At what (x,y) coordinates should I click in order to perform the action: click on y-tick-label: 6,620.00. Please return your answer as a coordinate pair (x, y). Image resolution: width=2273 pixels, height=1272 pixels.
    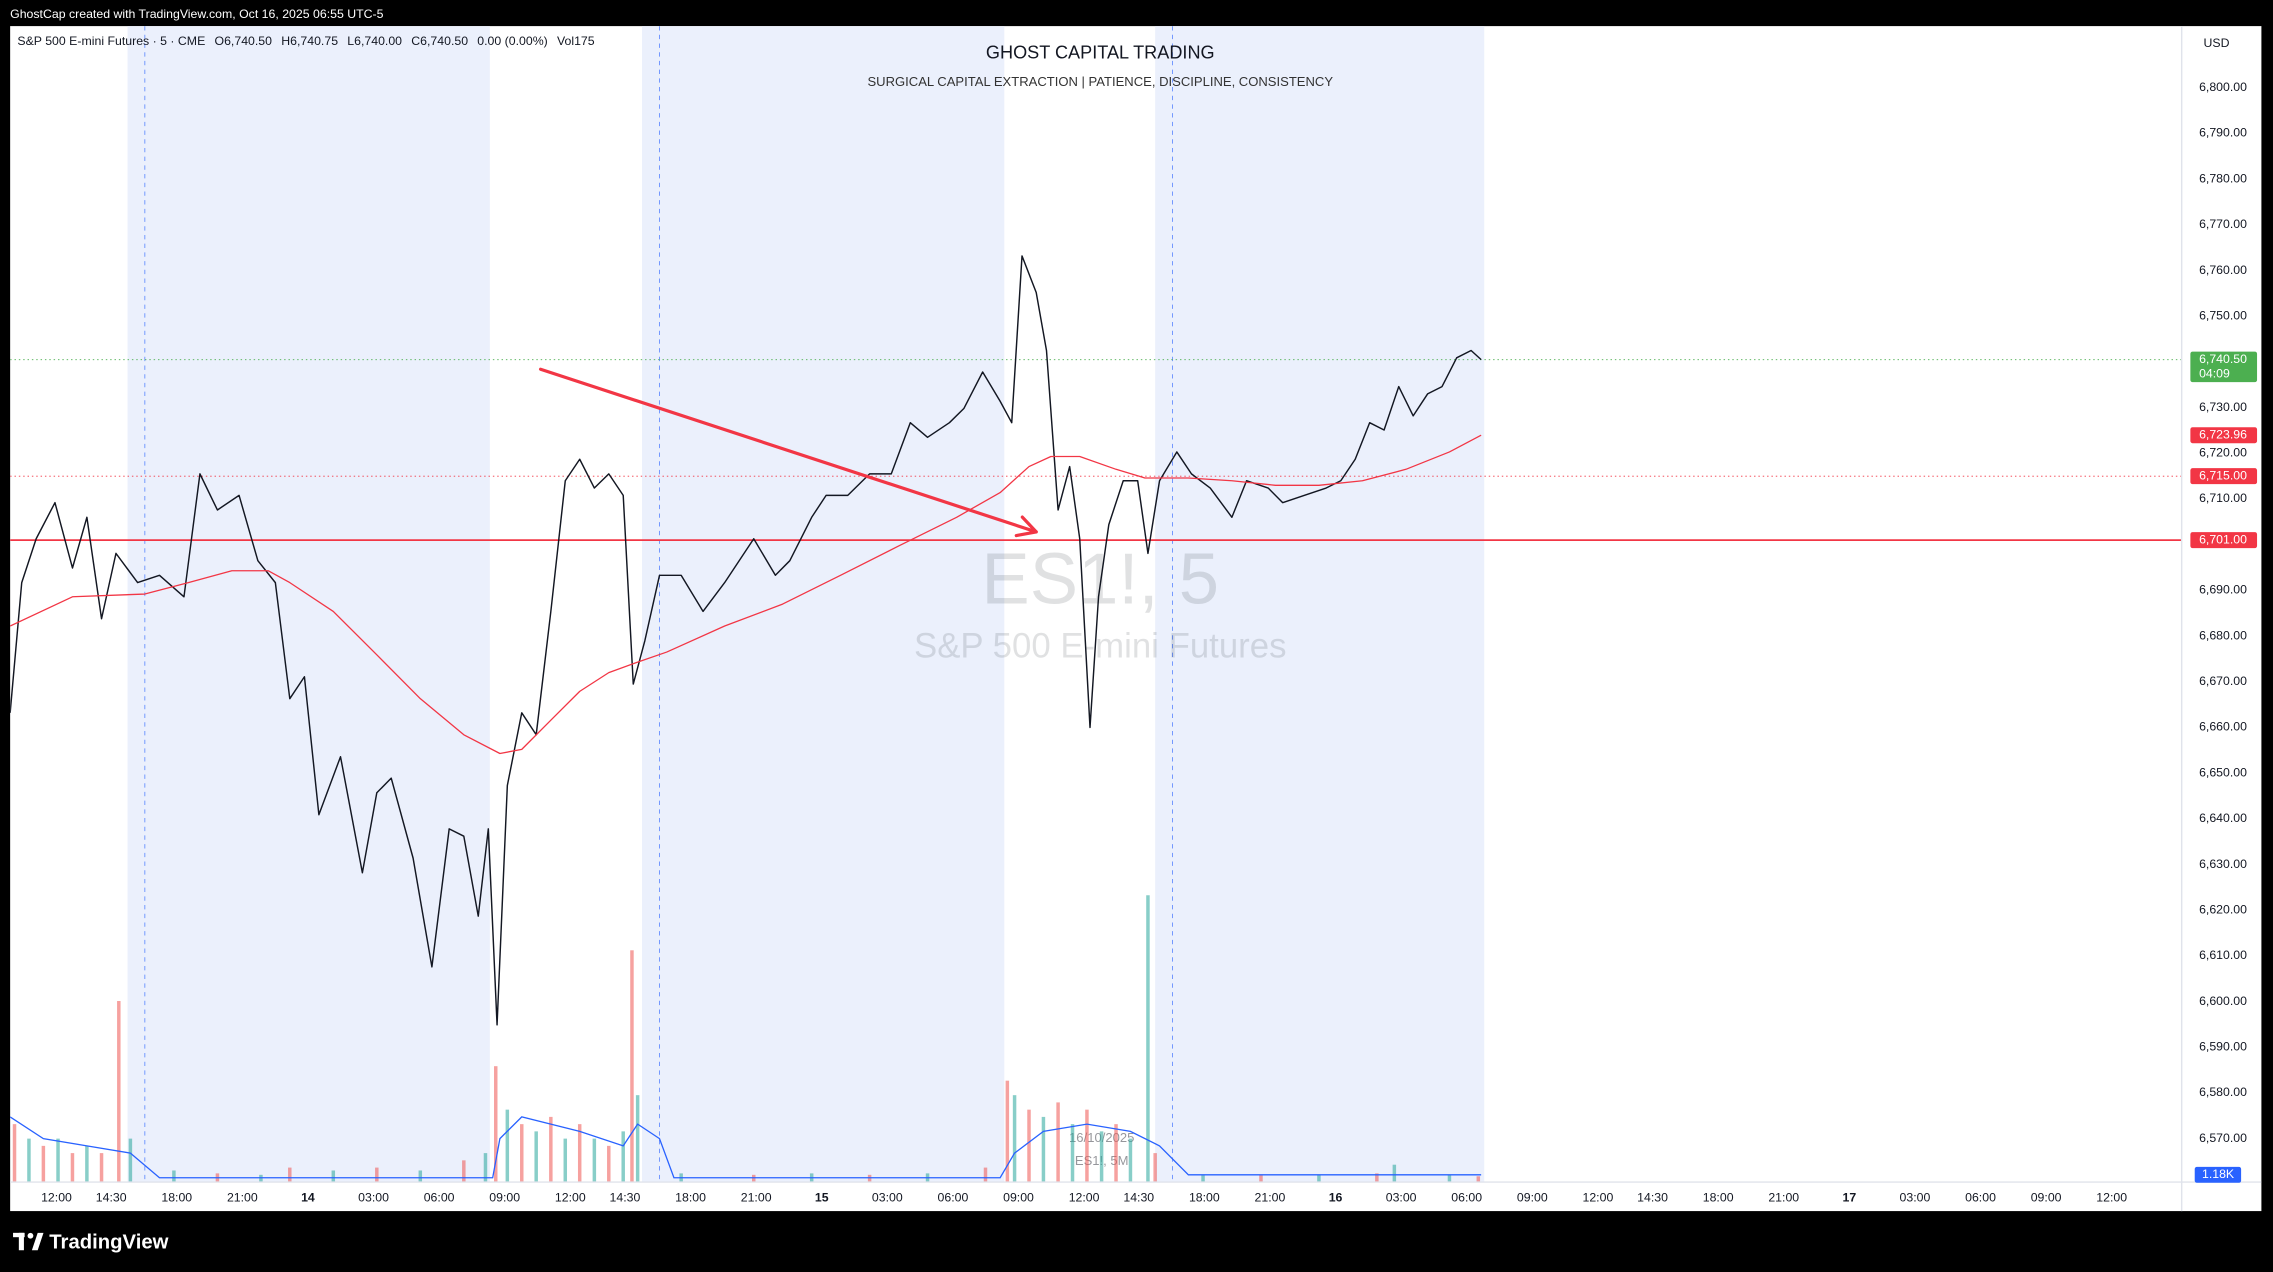
    Looking at the image, I should click on (2223, 909).